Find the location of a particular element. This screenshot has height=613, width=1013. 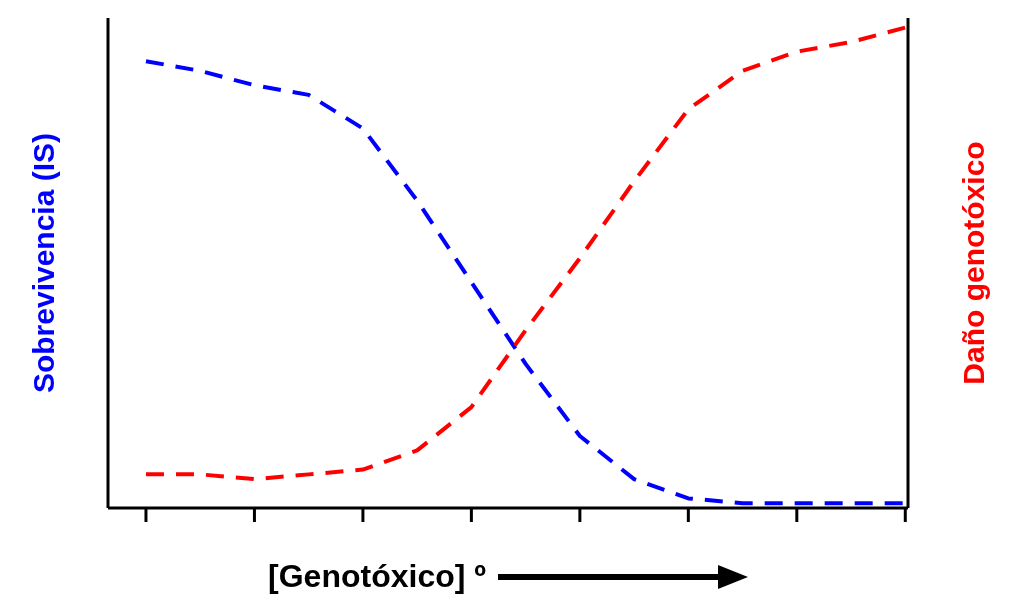

y-axis-title: Sobrevivencia (IS) is located at coordinates (43, 263).